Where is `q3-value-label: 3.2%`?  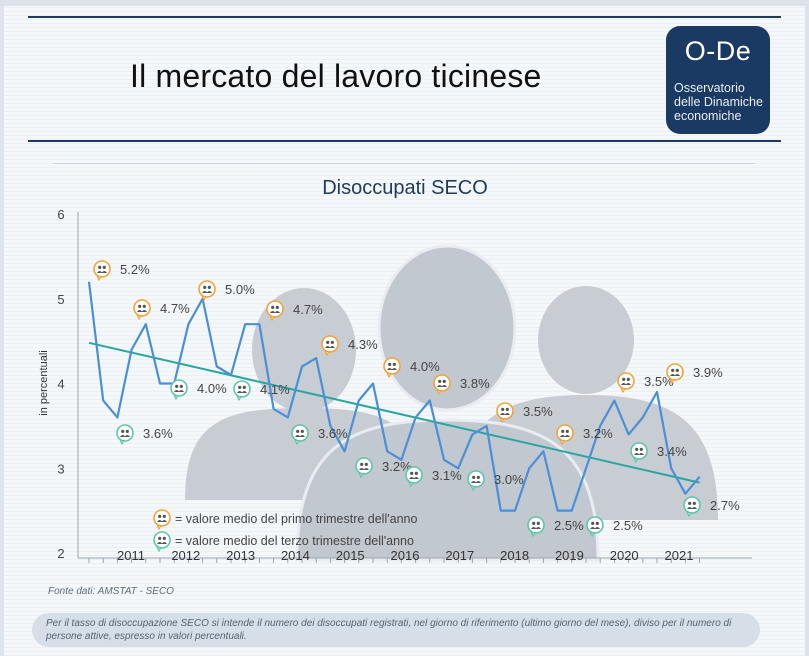 q3-value-label: 3.2% is located at coordinates (397, 466).